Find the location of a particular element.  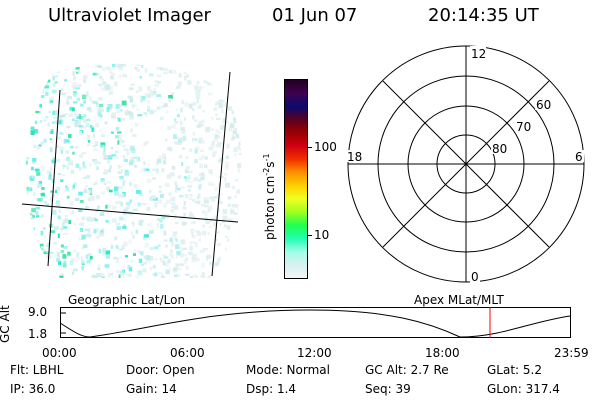

status-dsp: Dsp: 1.4 is located at coordinates (271, 389).